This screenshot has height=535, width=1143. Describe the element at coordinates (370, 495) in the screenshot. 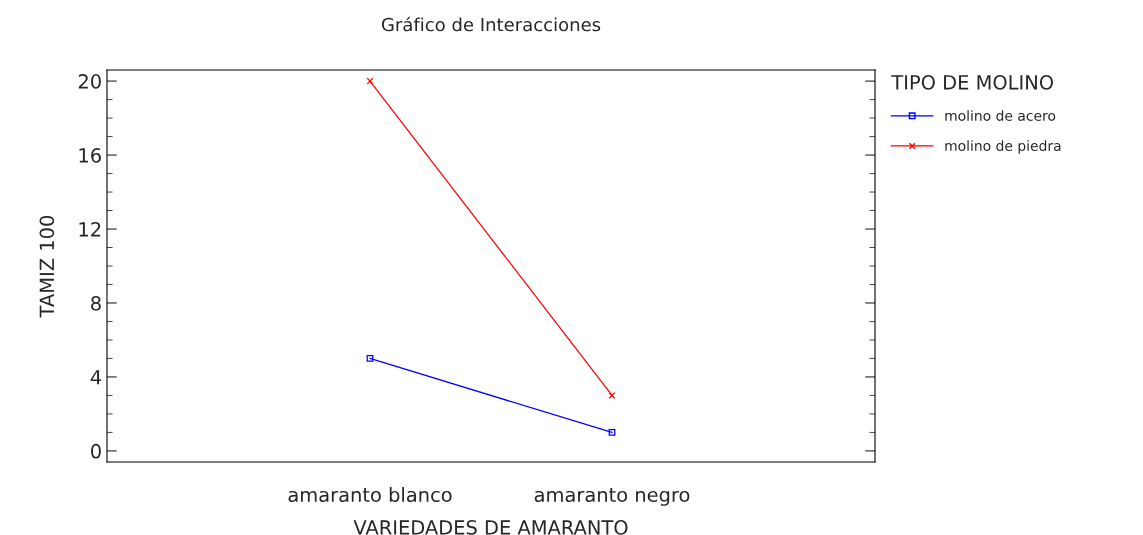

I see `x-tick-label: amaranto blanco` at that location.